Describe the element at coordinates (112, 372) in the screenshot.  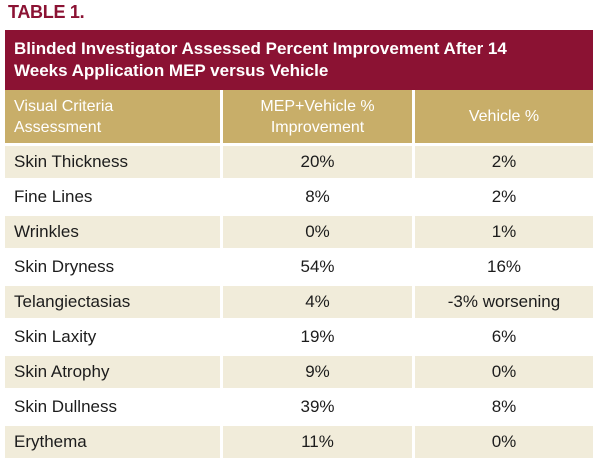
I see `criteria-cell: Skin Atrophy` at that location.